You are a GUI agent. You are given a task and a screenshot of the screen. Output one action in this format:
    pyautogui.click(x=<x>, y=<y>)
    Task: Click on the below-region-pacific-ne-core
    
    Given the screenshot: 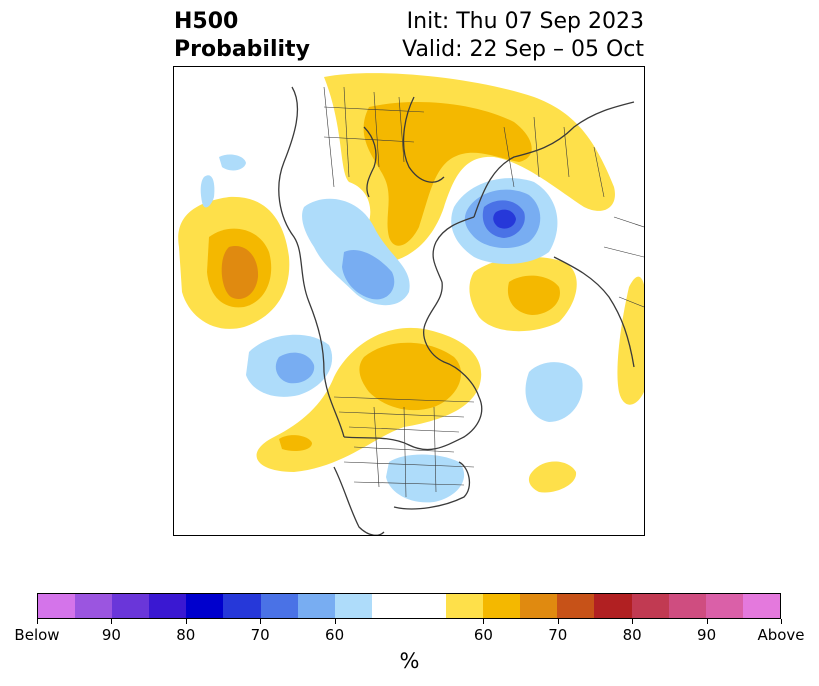 What is the action you would take?
    pyautogui.click(x=295, y=368)
    